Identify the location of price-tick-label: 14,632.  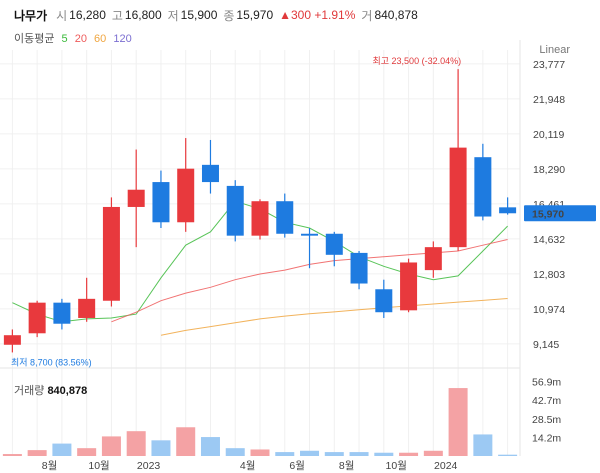
(549, 240).